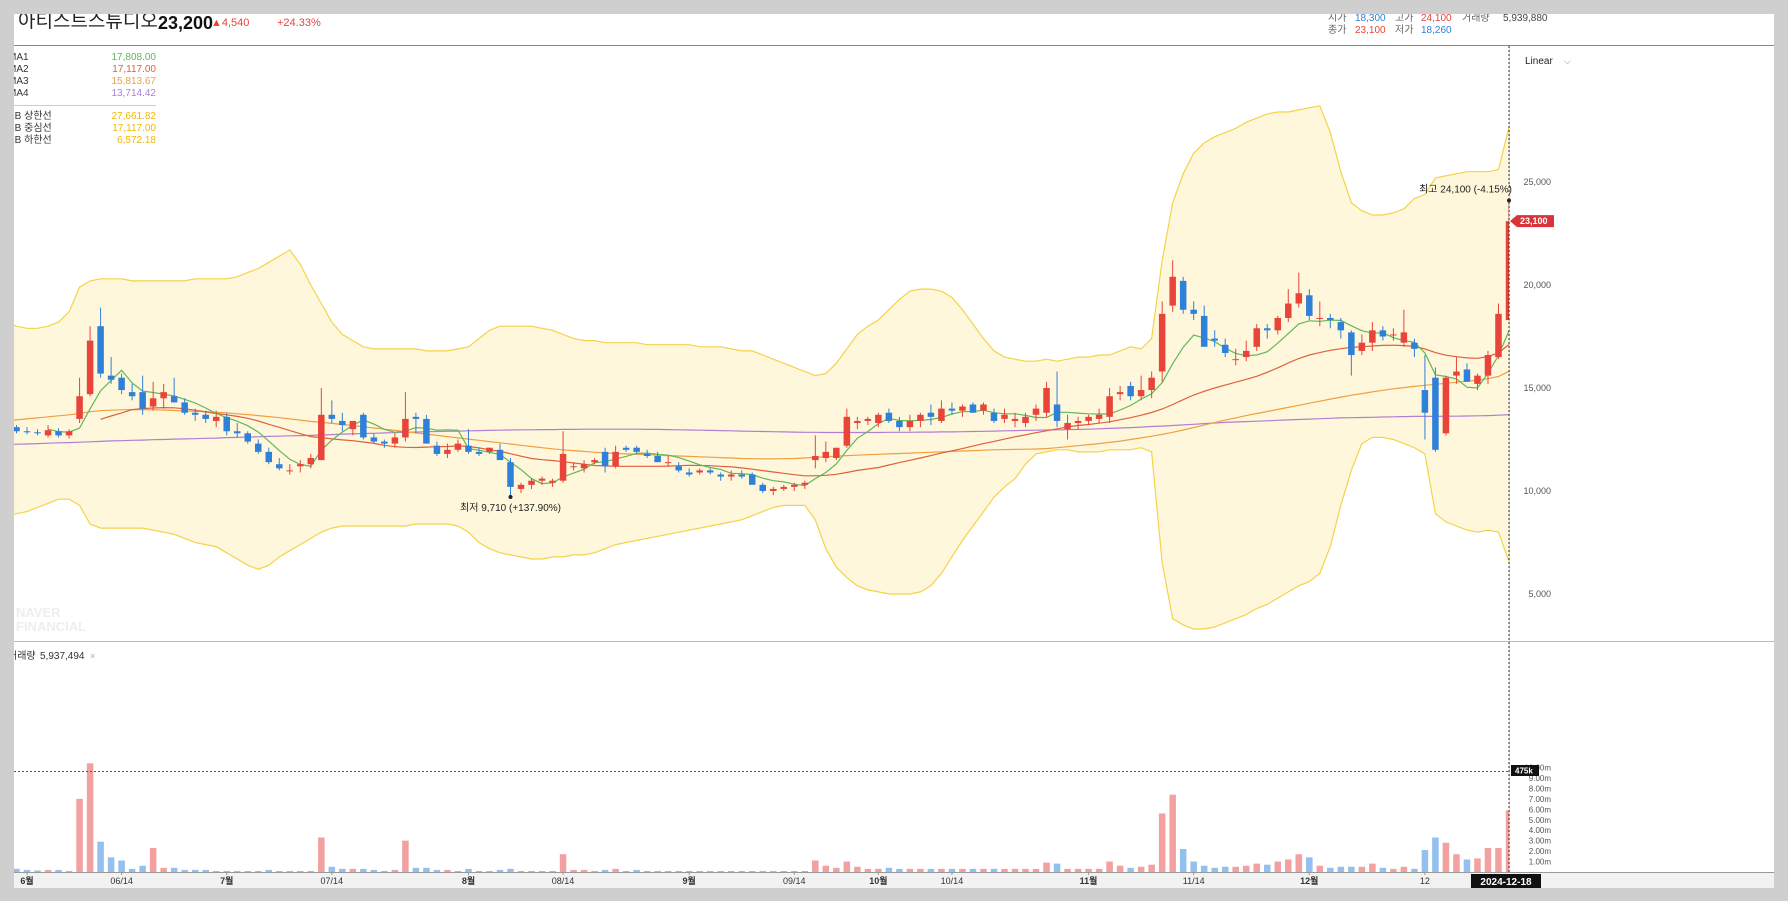 The width and height of the screenshot is (1788, 901). I want to click on ma-line-ma3, so click(761, 415).